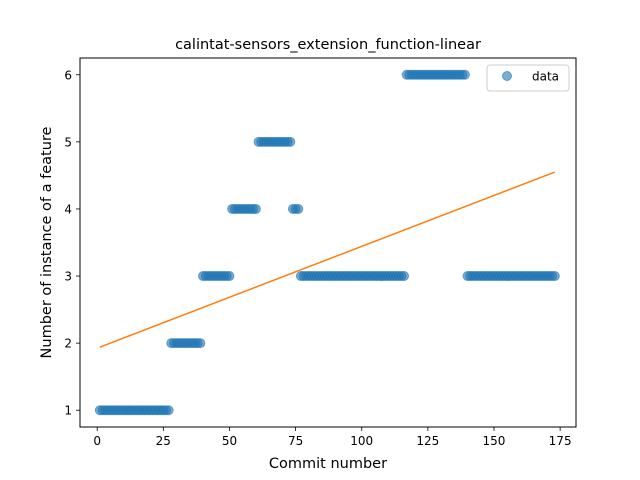 The image size is (640, 480). I want to click on x-tick-label: 175, so click(560, 441).